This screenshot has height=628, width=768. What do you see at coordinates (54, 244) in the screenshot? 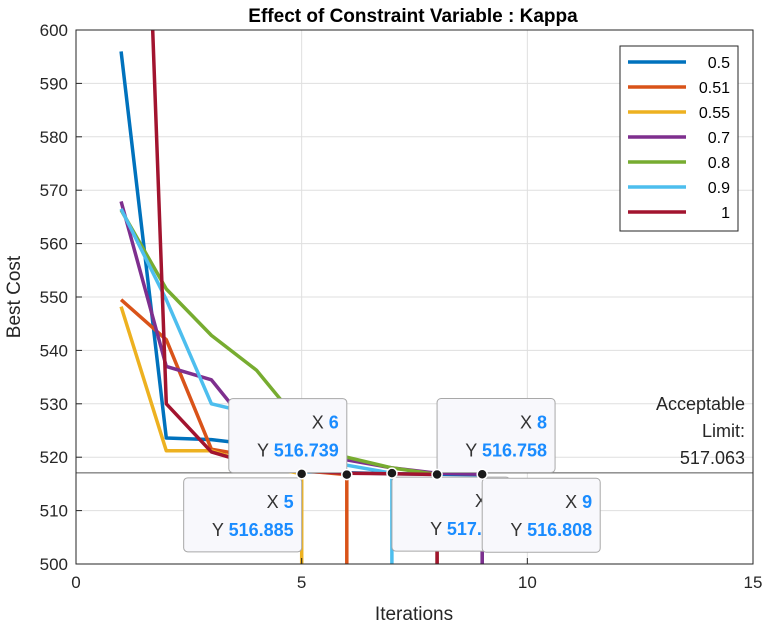
I see `y-tick-label: 560` at bounding box center [54, 244].